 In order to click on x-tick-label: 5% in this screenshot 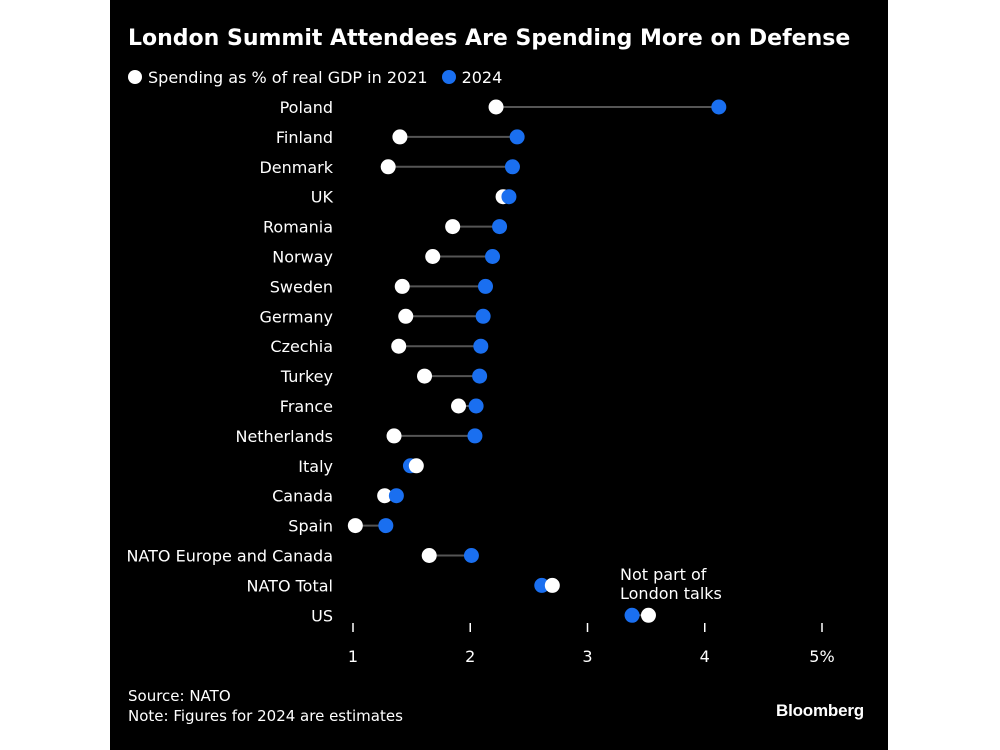, I will do `click(821, 656)`.